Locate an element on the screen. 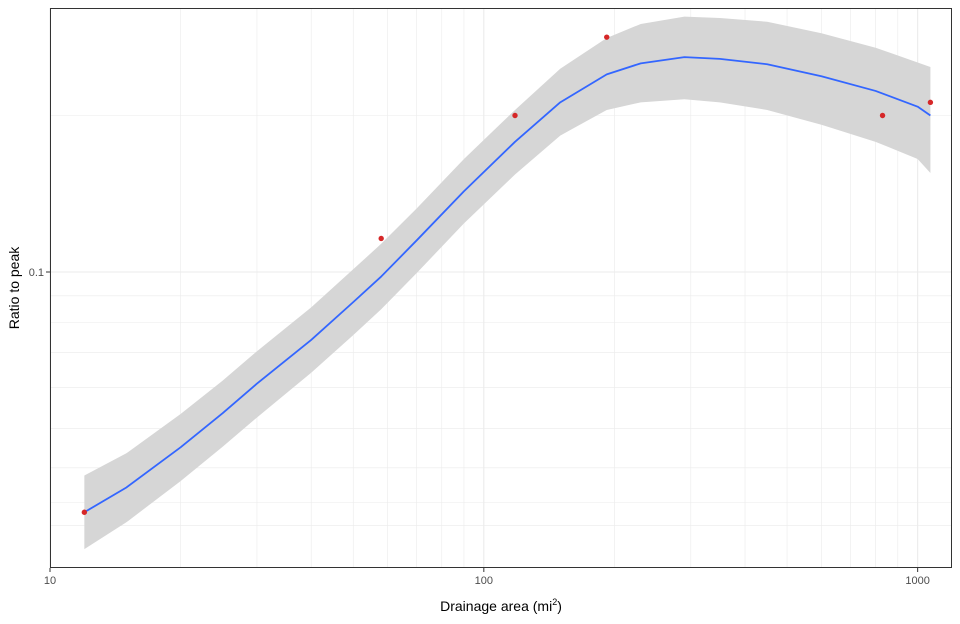 The width and height of the screenshot is (960, 624). x-tick-label-1: 100 is located at coordinates (484, 581).